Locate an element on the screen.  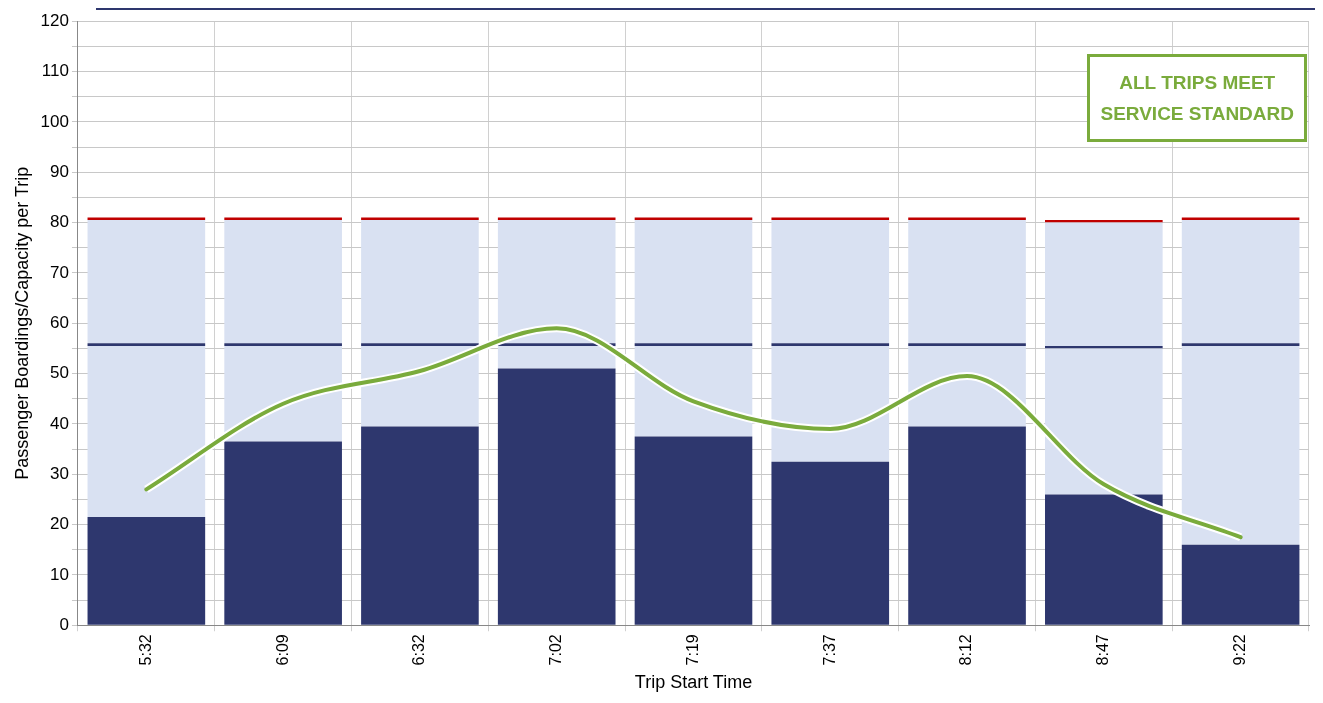
y-tick-label: 0 is located at coordinates (64, 624).